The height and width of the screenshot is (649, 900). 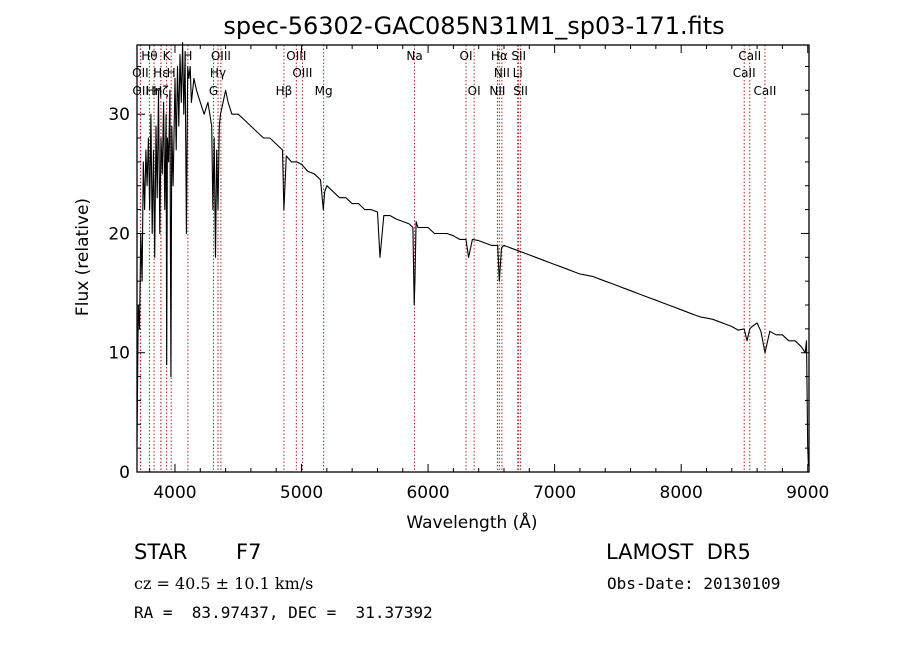 I want to click on y-tick-label: 20, so click(x=119, y=234).